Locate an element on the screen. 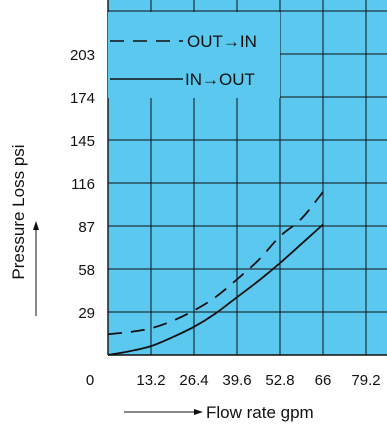 The image size is (387, 430). x-tick-label: 79.2 is located at coordinates (365, 380).